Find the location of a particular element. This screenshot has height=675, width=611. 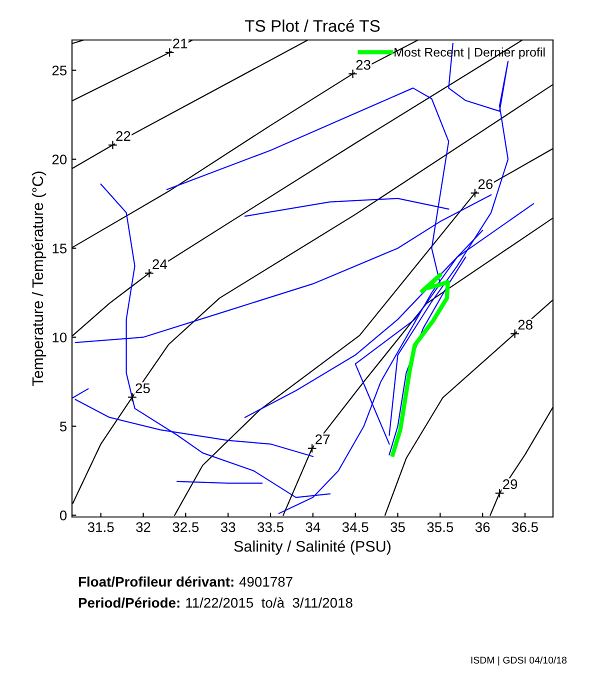

y-tick-label: 0 is located at coordinates (63, 515).